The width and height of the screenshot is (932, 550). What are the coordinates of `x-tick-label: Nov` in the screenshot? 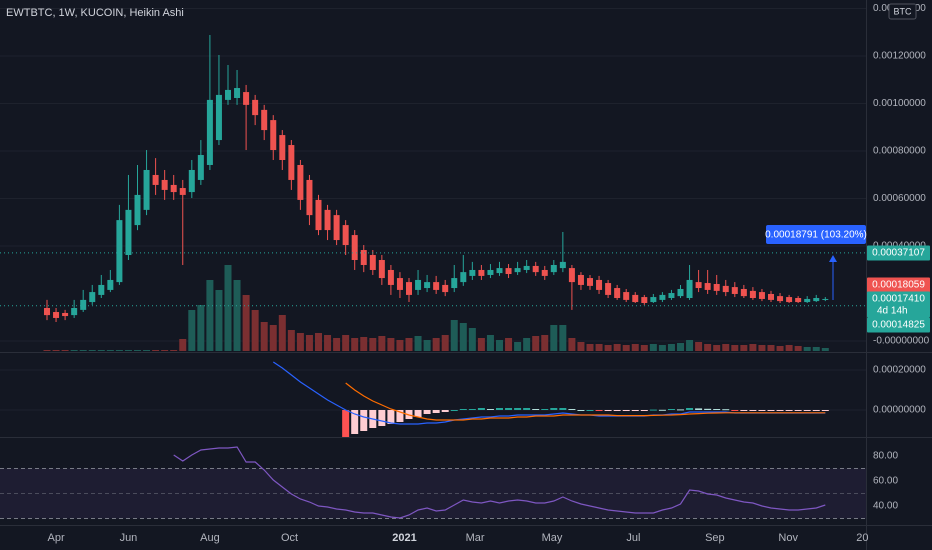 It's located at (788, 538).